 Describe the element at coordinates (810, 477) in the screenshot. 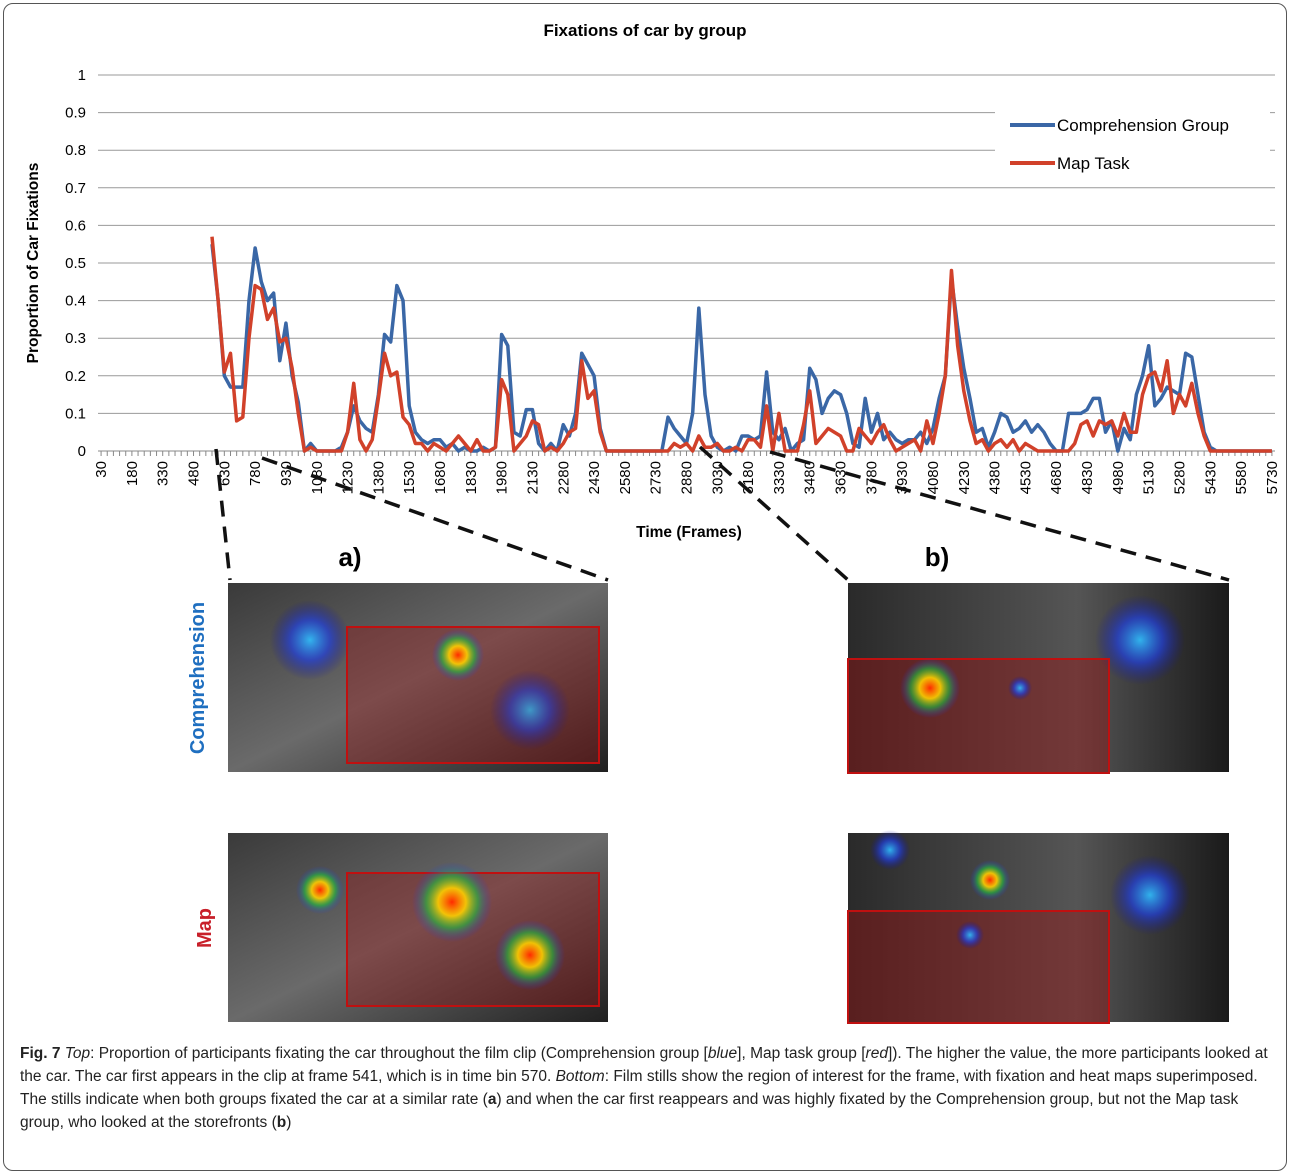

I see `x-tick-label: 3480` at that location.